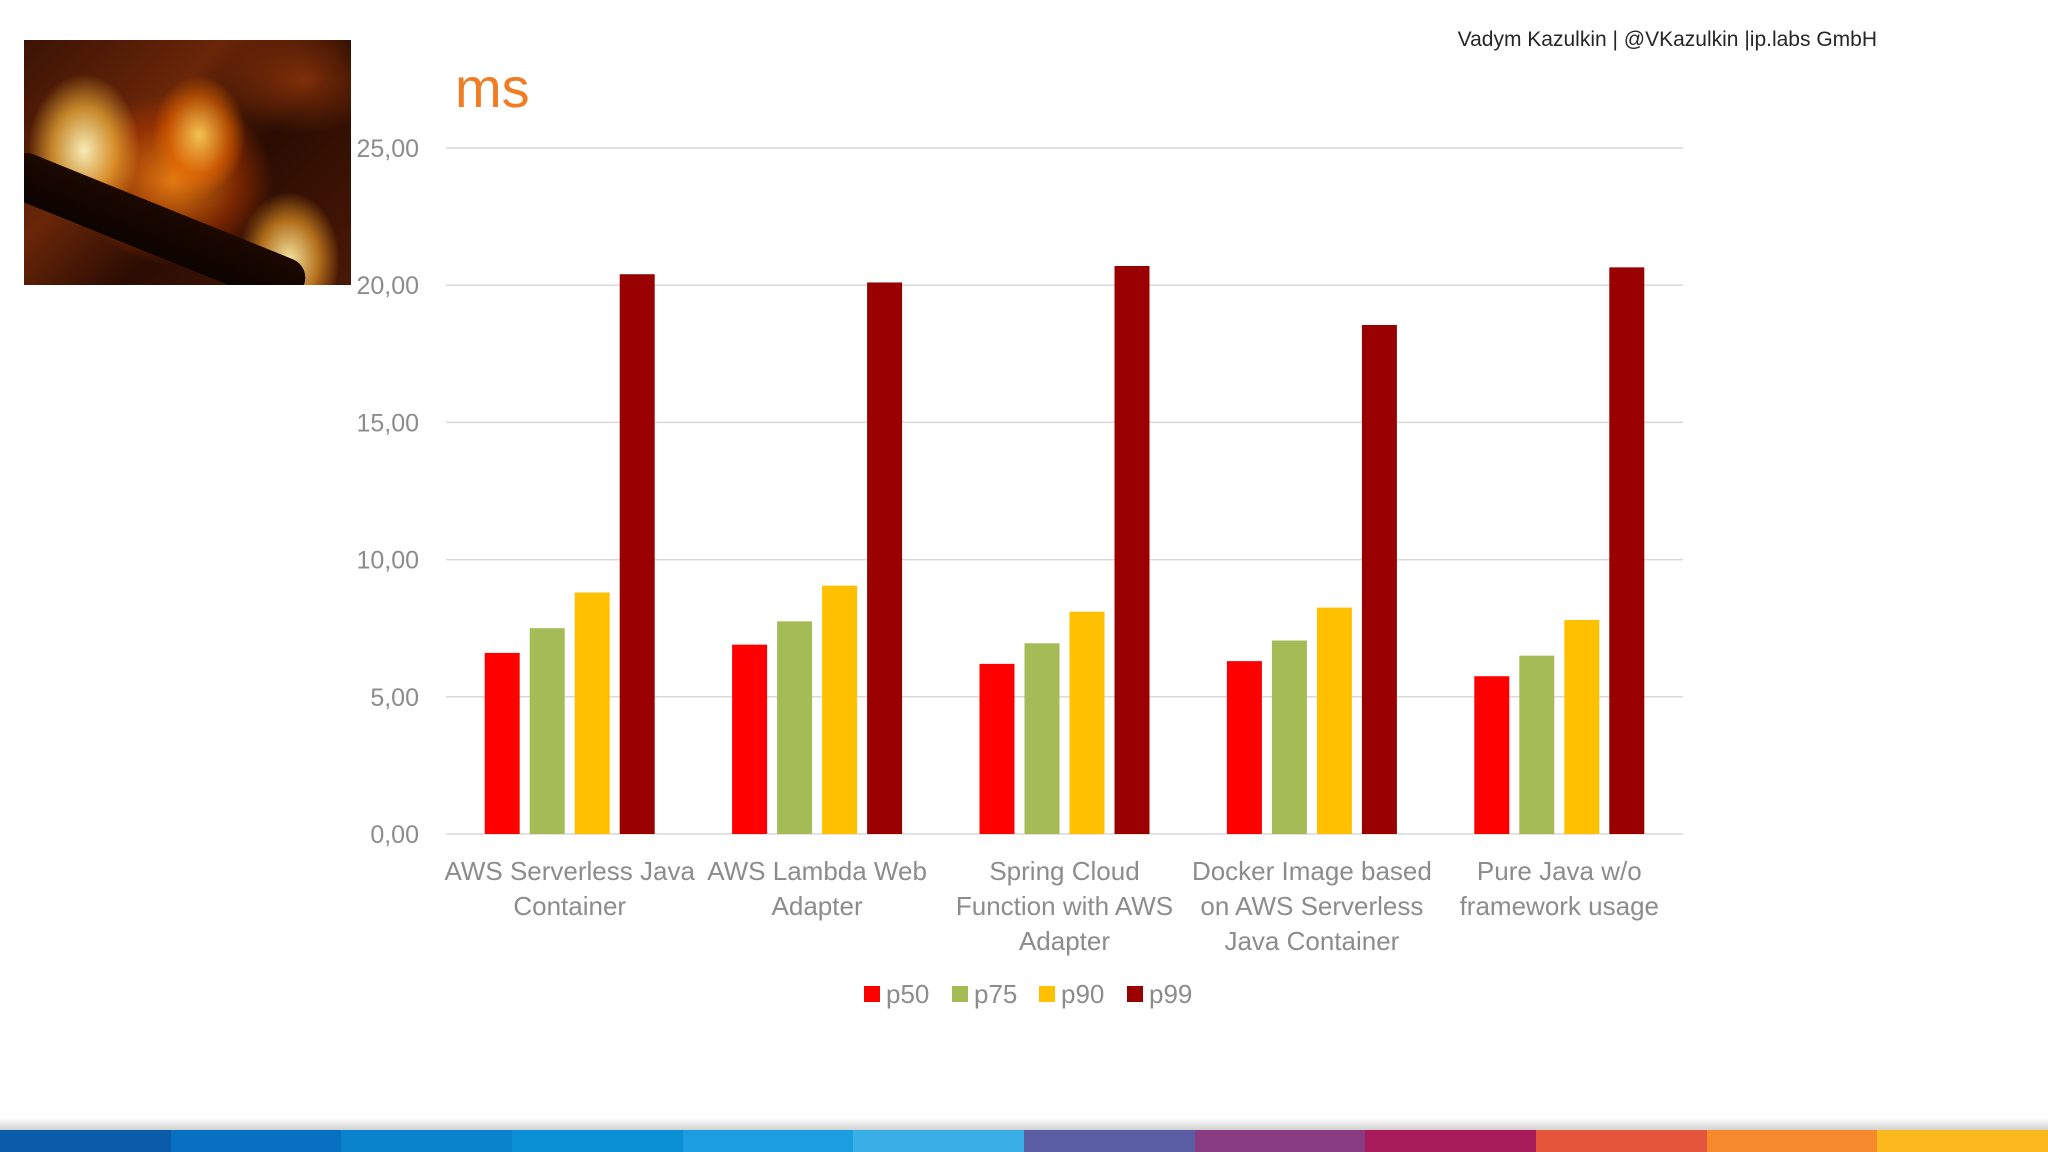 The width and height of the screenshot is (2048, 1152). What do you see at coordinates (1064, 906) in the screenshot?
I see `x-tick-label: Function with AWS` at bounding box center [1064, 906].